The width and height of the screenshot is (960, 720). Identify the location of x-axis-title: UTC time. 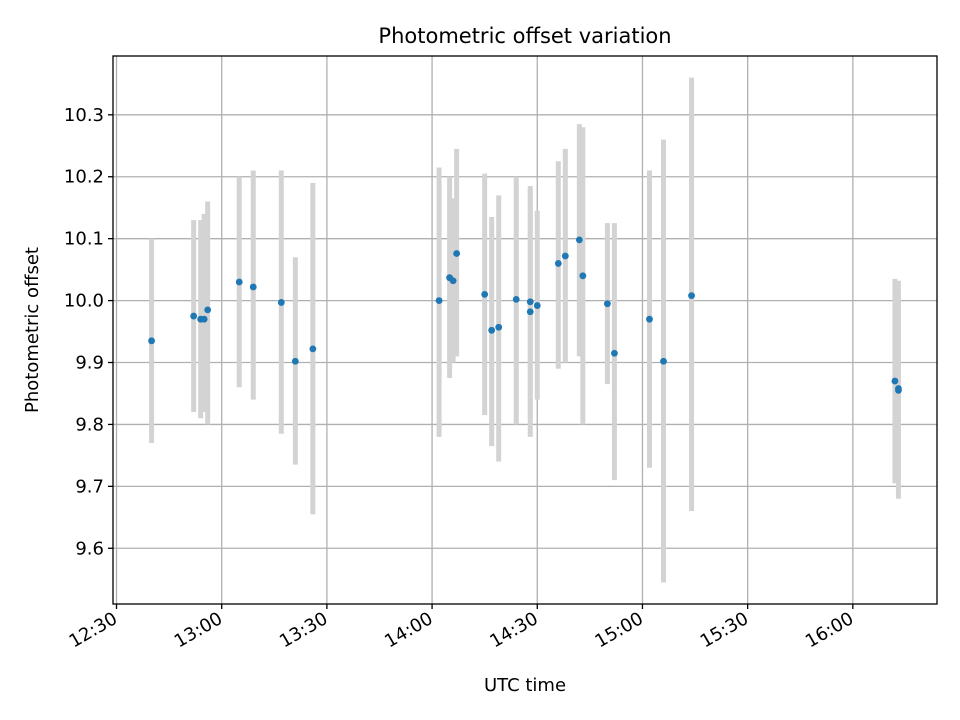
(525, 685).